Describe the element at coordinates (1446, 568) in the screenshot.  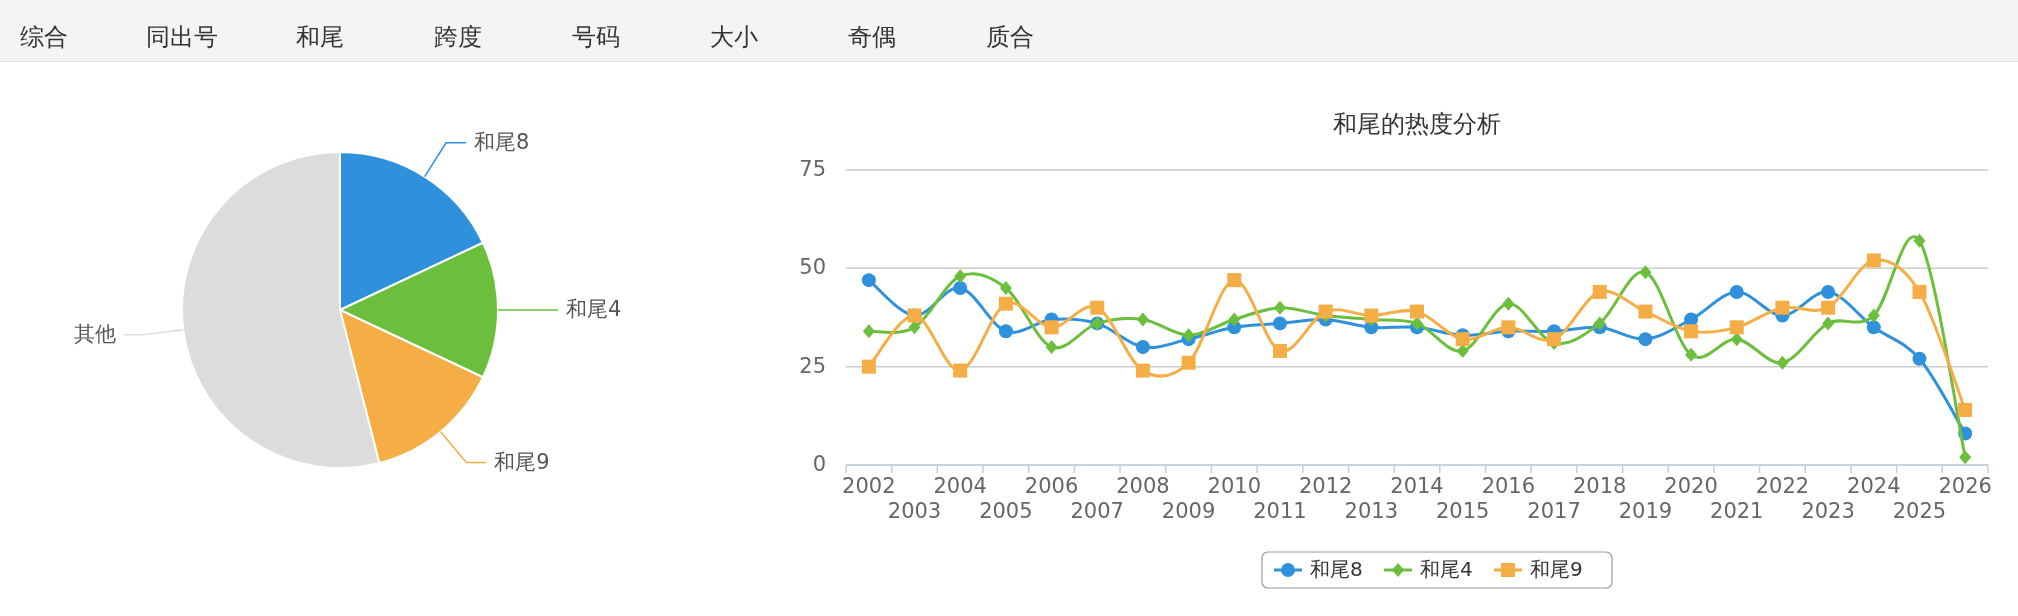
I see `legend-label: 和尾4` at that location.